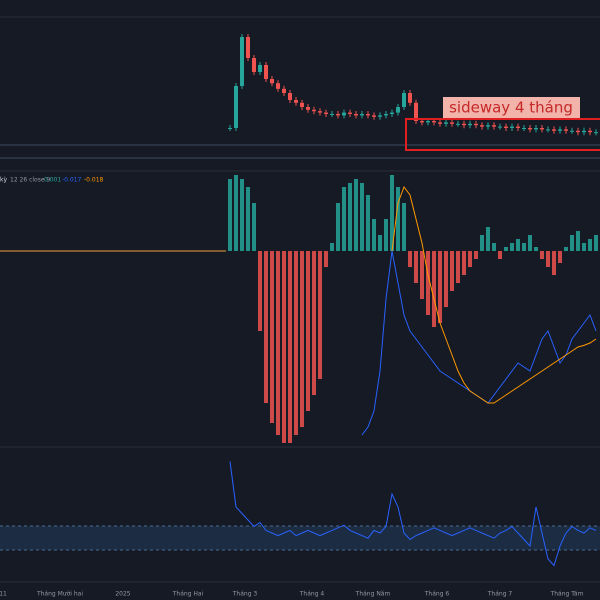 The width and height of the screenshot is (600, 600). I want to click on oscillator-band, so click(300, 538).